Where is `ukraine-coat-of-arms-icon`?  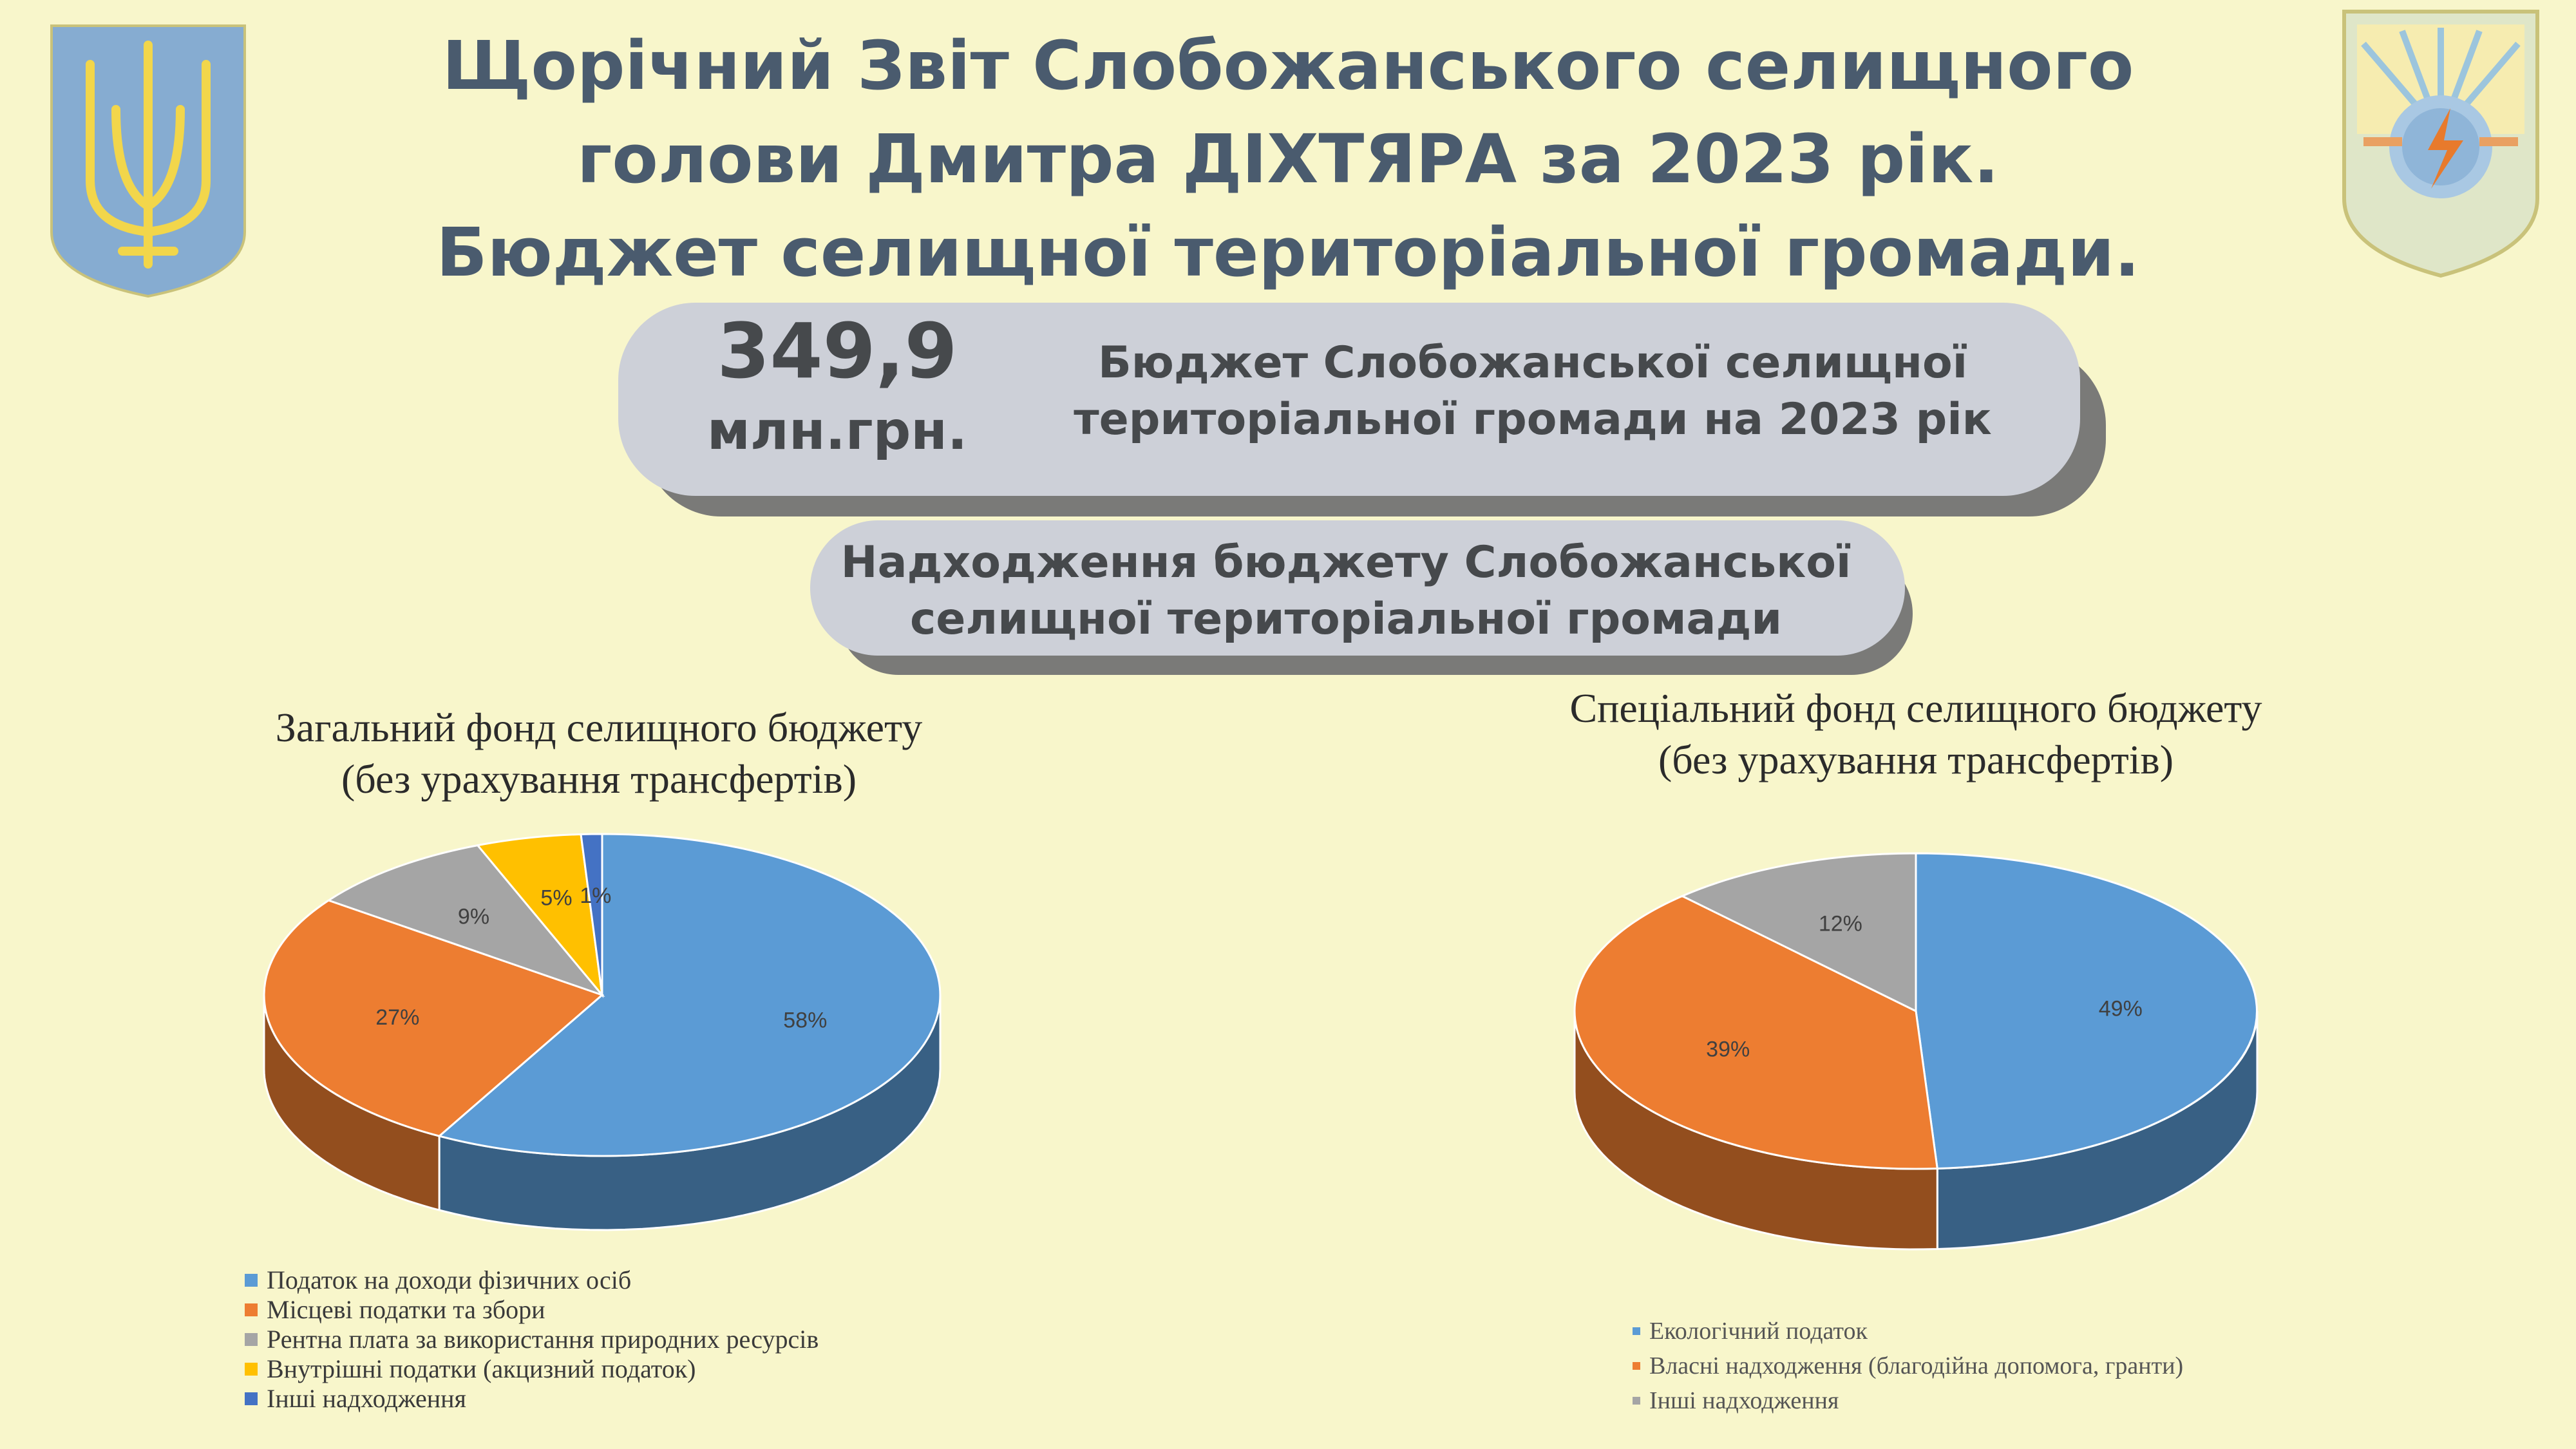 ukraine-coat-of-arms-icon is located at coordinates (148, 161).